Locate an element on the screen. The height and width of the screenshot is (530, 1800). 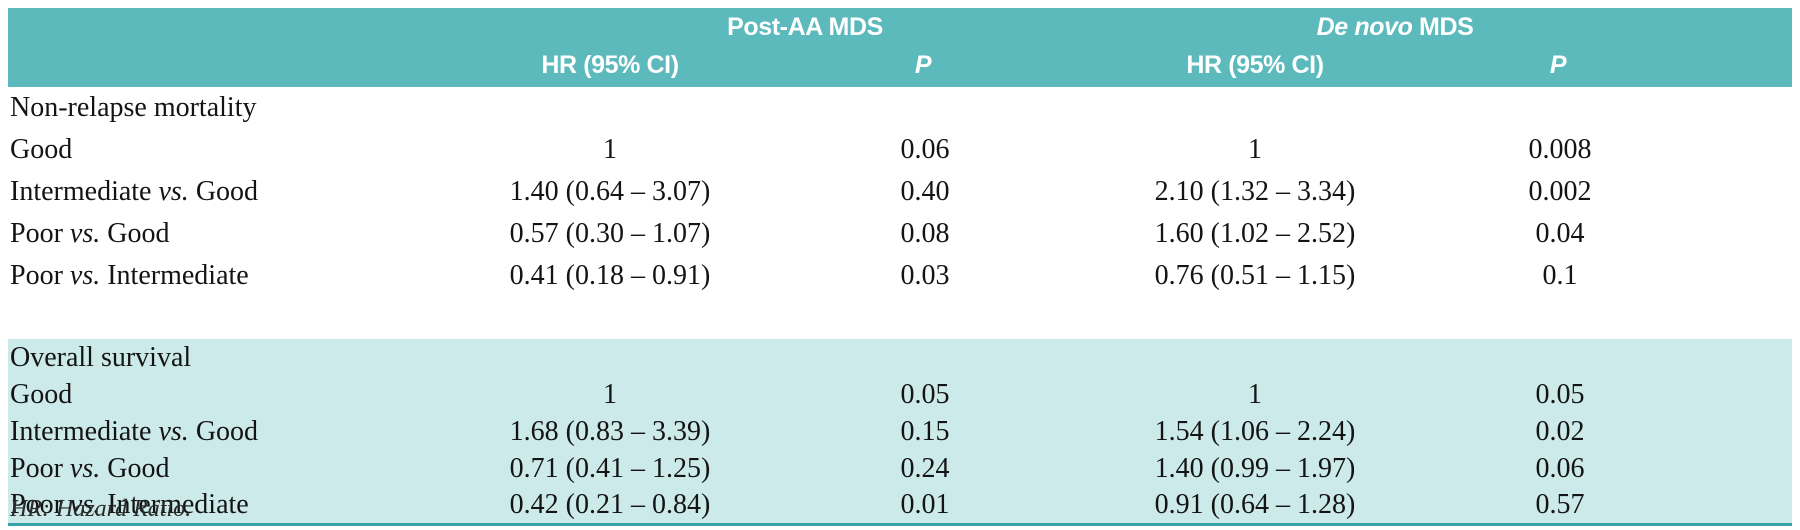
hr-de-novo-cell: 2.10 (1.32 – 3.34) is located at coordinates (1255, 191).